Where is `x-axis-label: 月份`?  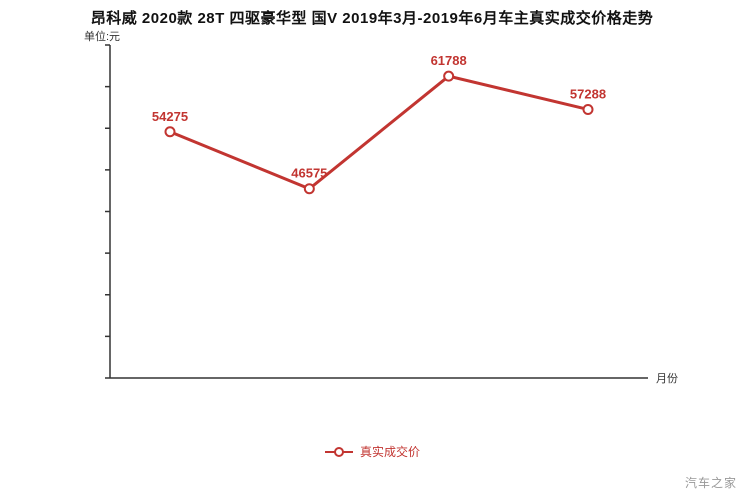 x-axis-label: 月份 is located at coordinates (667, 378).